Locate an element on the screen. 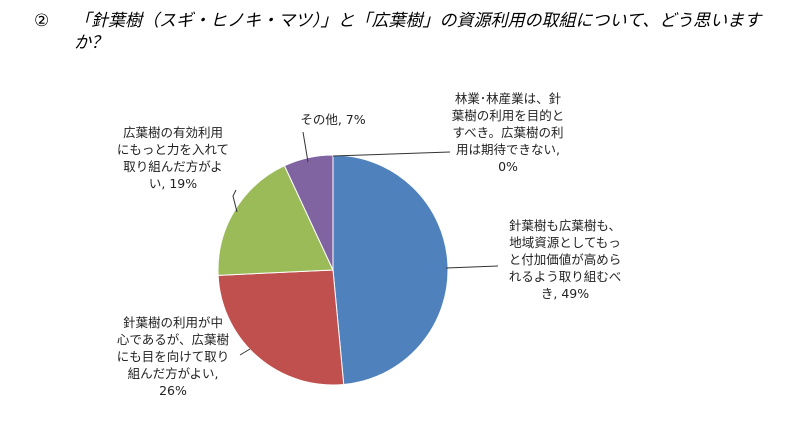  data-label-1-line-2: と付加価値が高めら is located at coordinates (565, 259).